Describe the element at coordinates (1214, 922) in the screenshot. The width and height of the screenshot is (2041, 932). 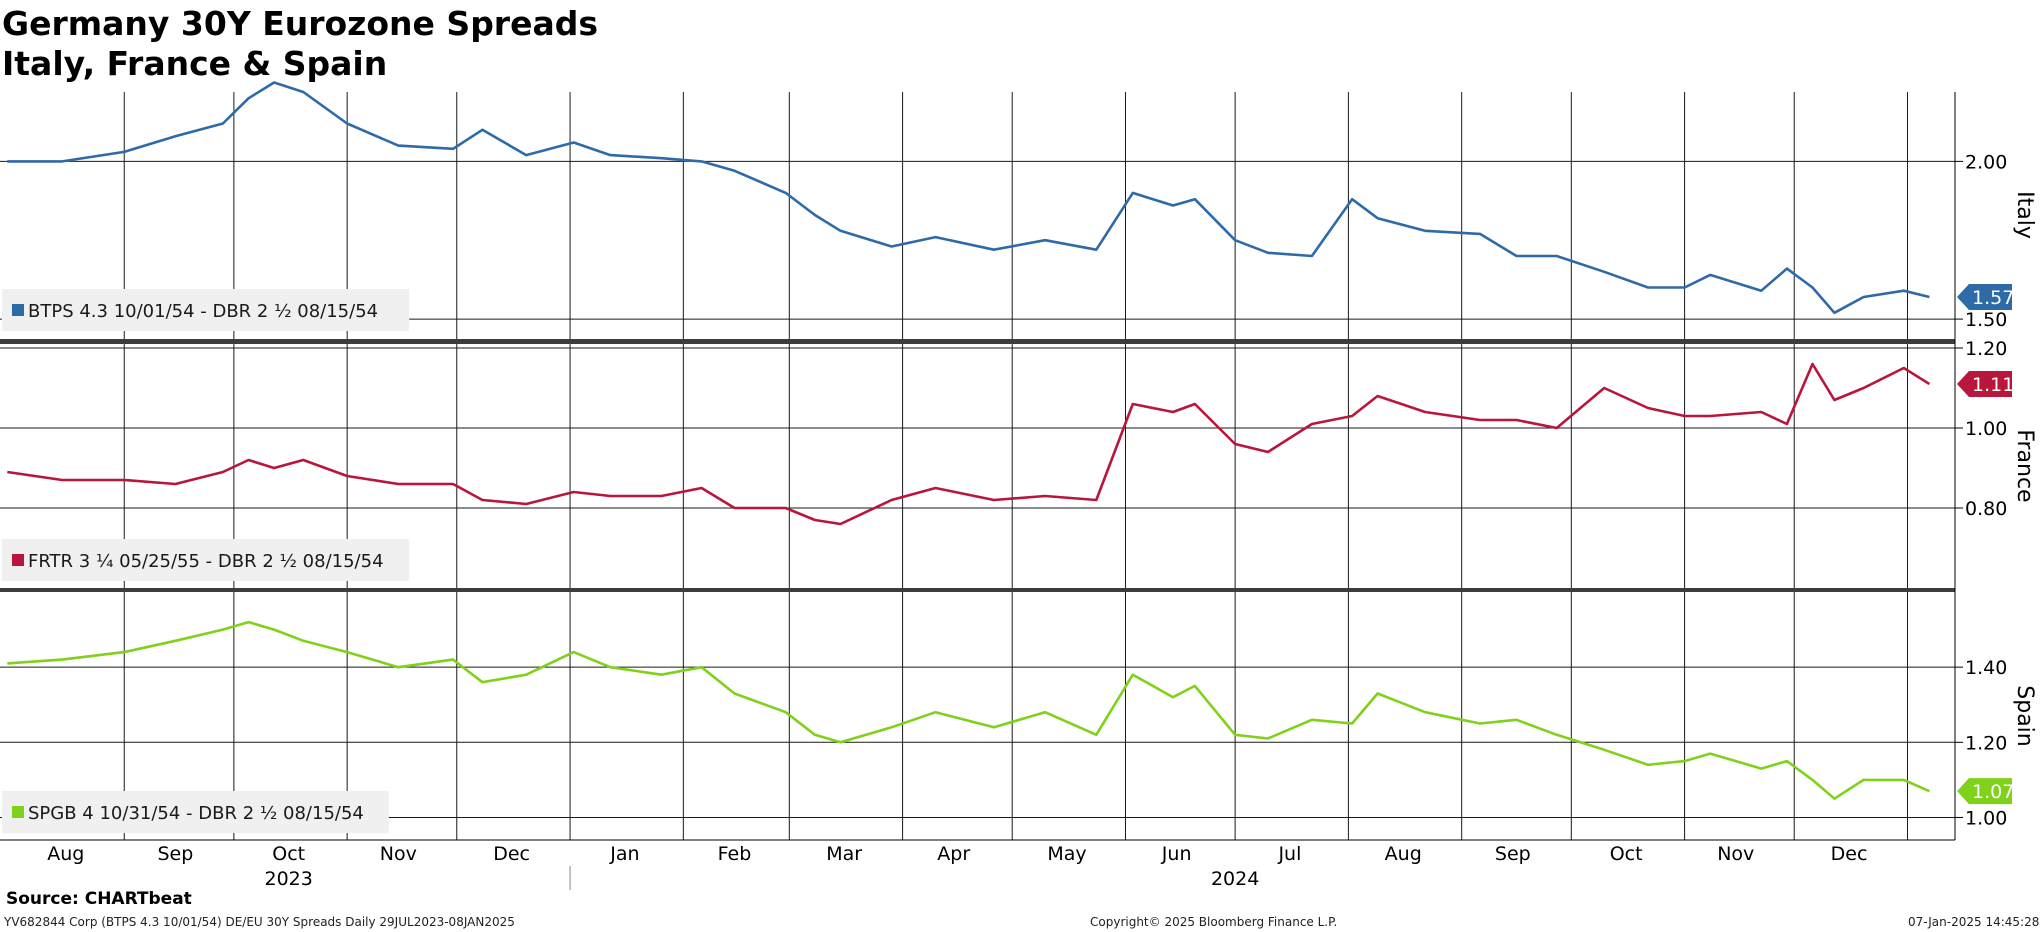
I see `copyright-note: Copyright© 2025 Bloomberg Finance L.P.` at that location.